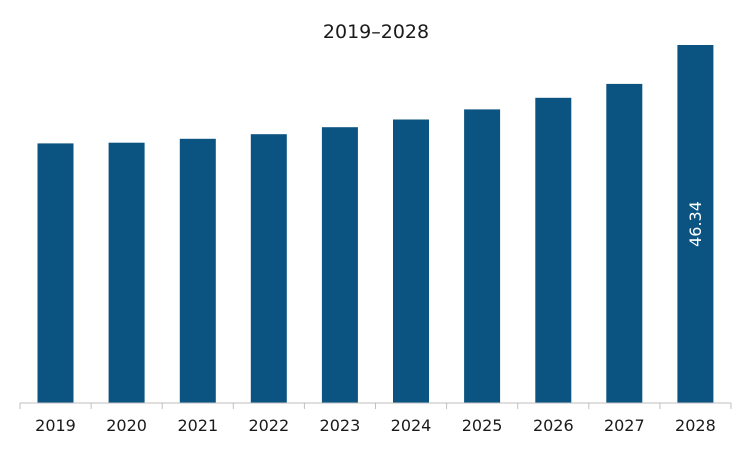 The image size is (751, 451). What do you see at coordinates (197, 271) in the screenshot?
I see `bar-2021` at bounding box center [197, 271].